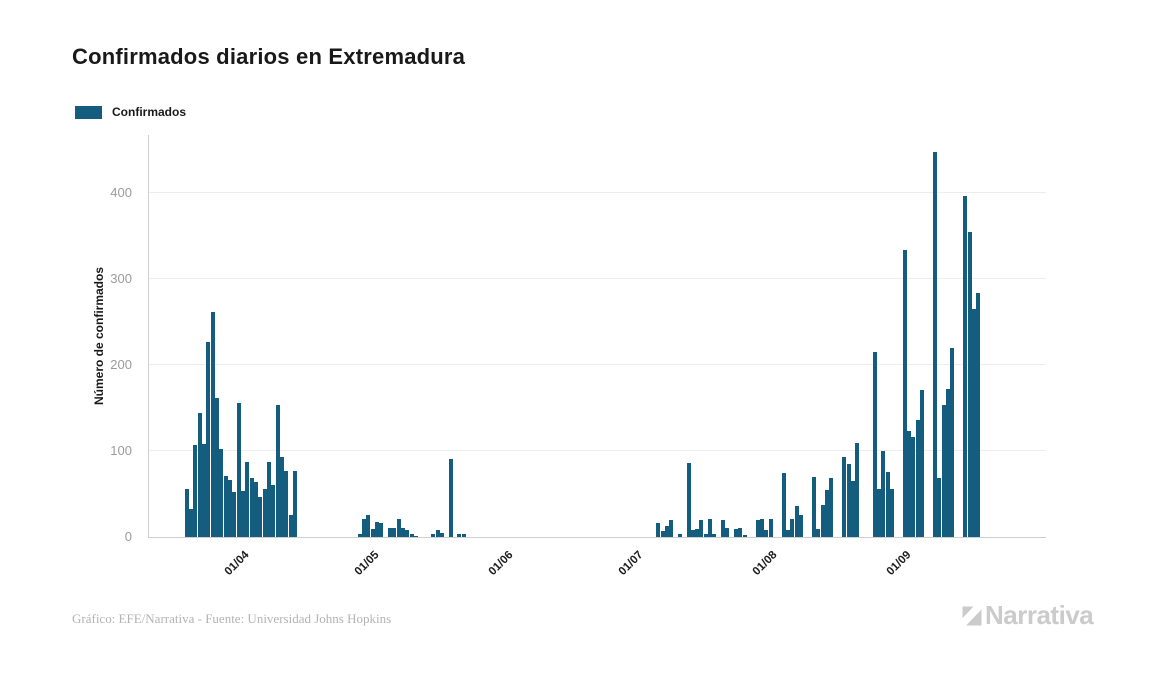  Describe the element at coordinates (237, 563) in the screenshot. I see `x-tick-label: 01/04` at that location.